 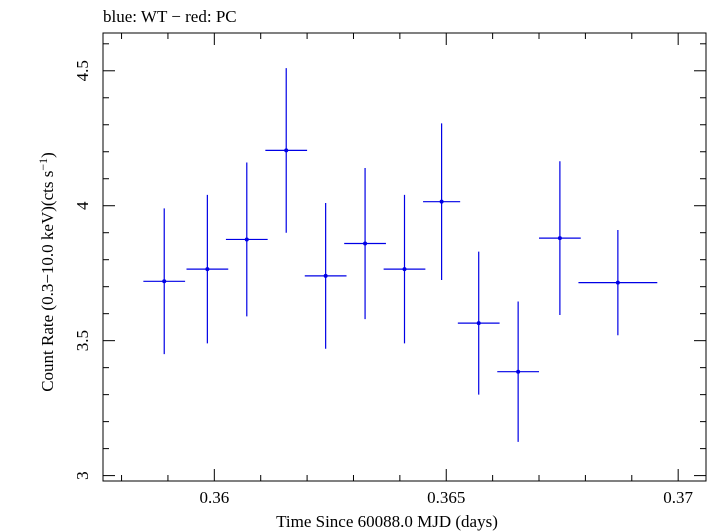 What do you see at coordinates (47, 155) in the screenshot?
I see `y-axis-label-close: )` at bounding box center [47, 155].